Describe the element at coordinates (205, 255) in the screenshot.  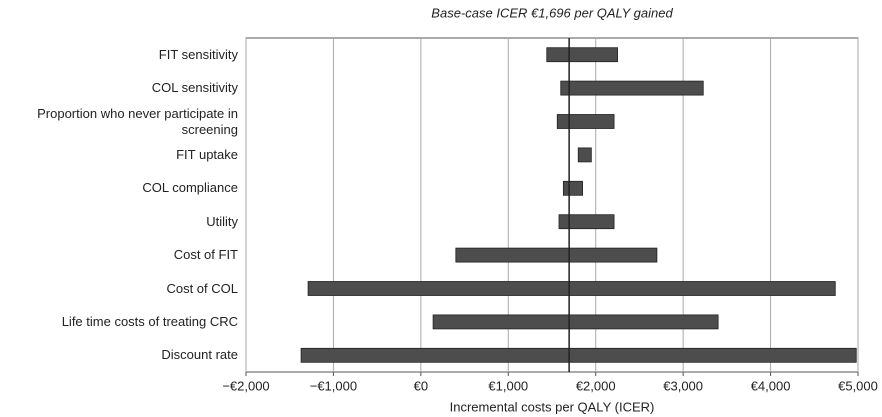
I see `category-label: Cost of FIT` at that location.